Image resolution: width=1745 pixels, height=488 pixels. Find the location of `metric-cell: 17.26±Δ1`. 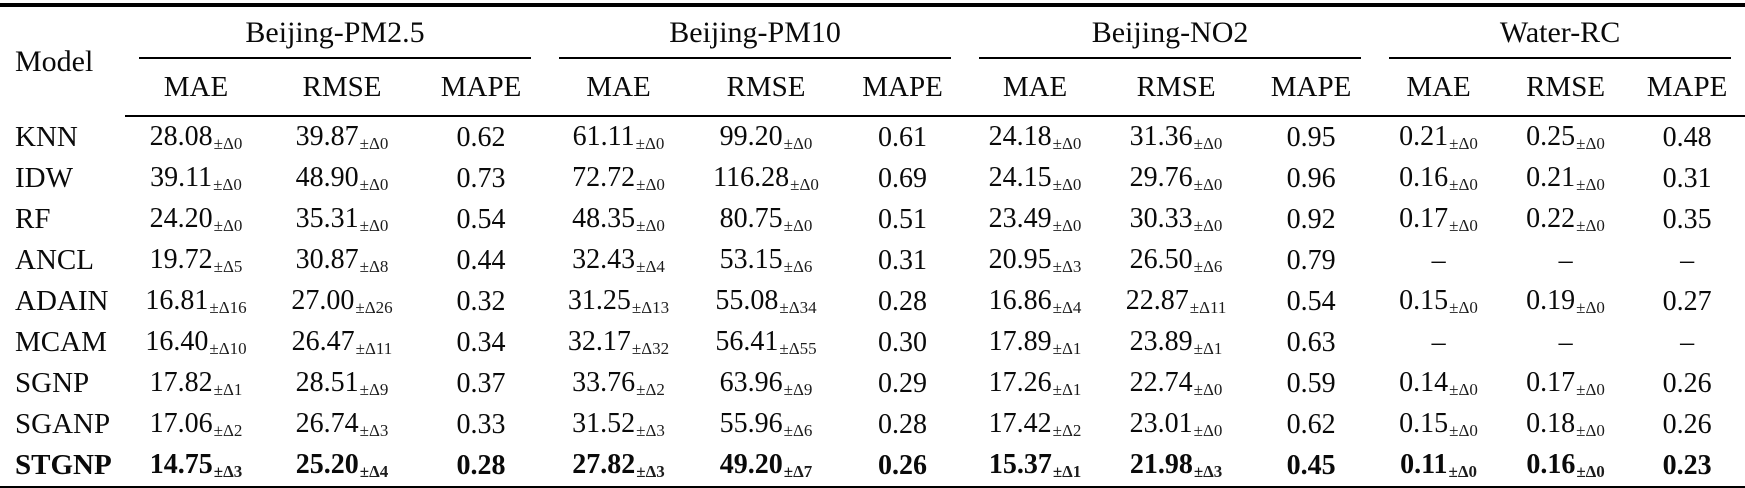

metric-cell: 17.26±Δ1 is located at coordinates (1035, 383).